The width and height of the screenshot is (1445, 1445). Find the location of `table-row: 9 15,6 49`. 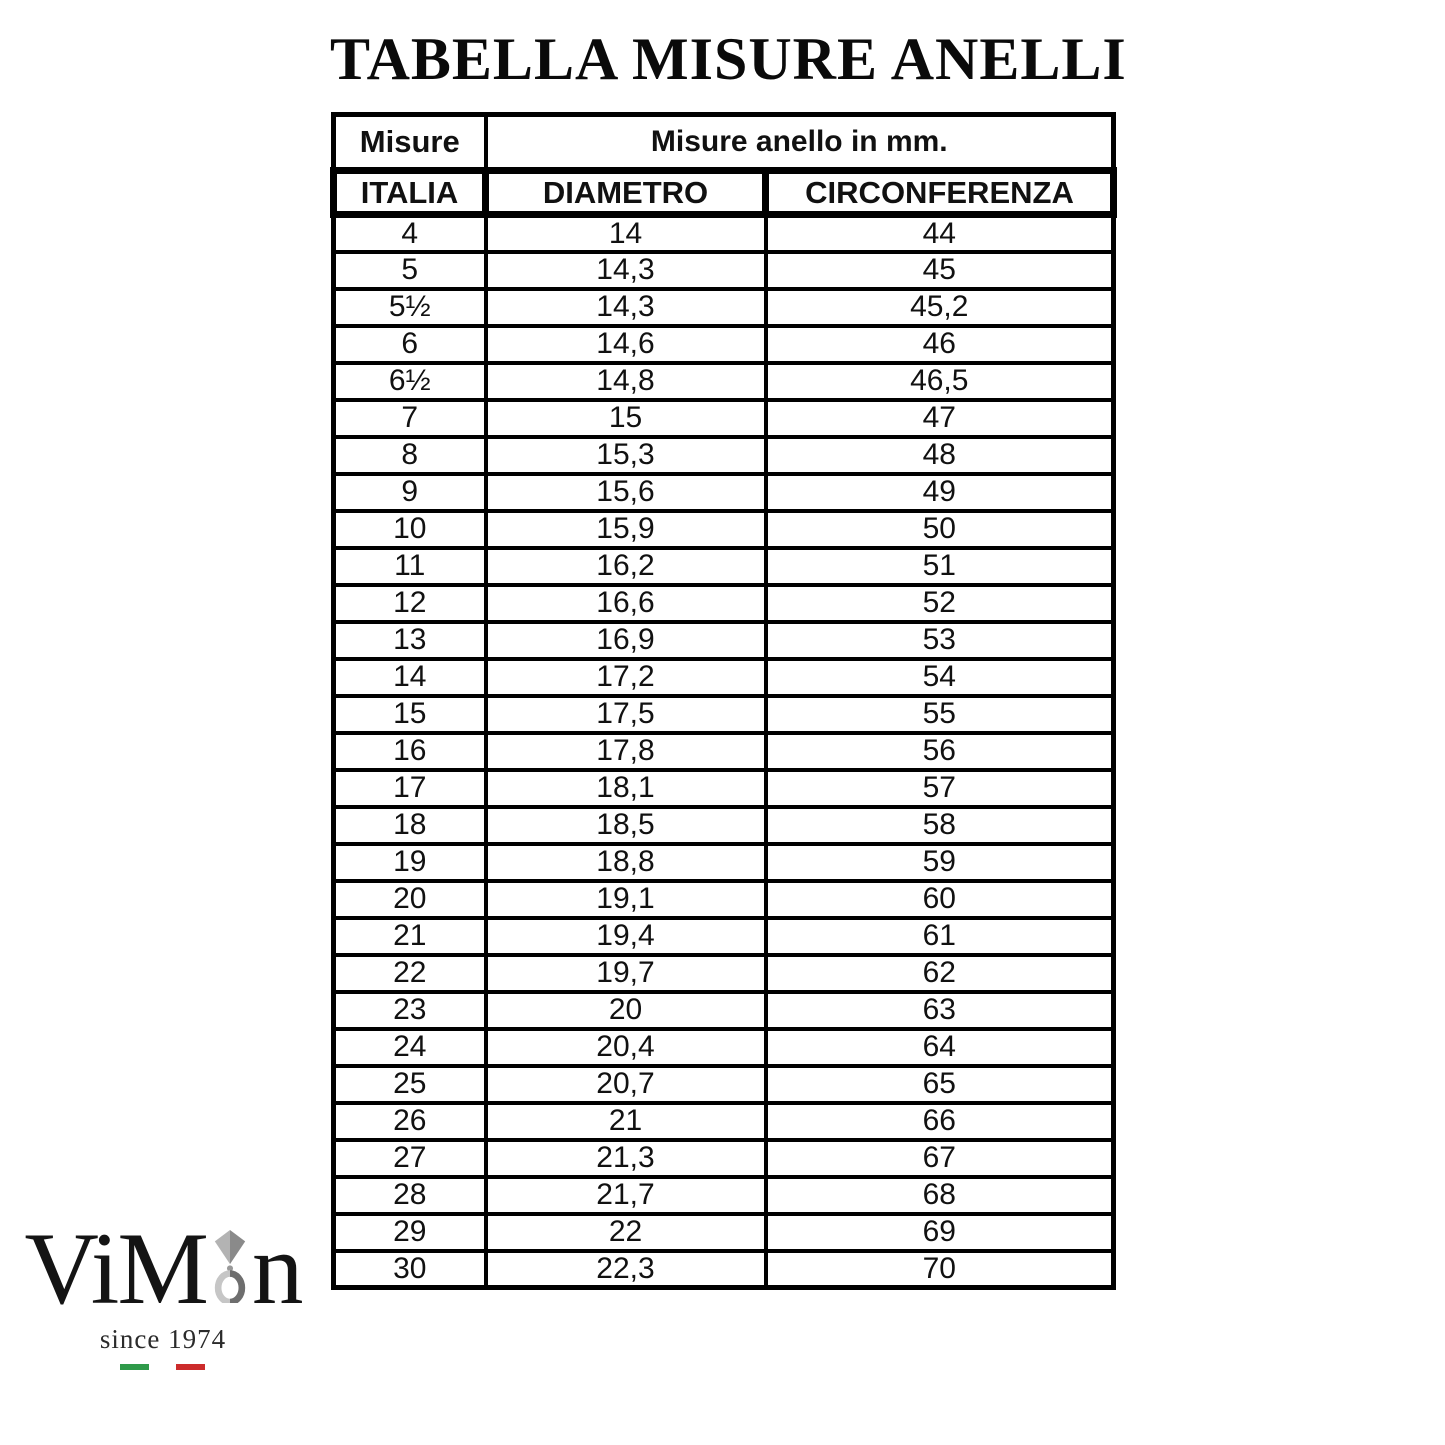

table-row: 9 15,6 49 is located at coordinates (723, 492).